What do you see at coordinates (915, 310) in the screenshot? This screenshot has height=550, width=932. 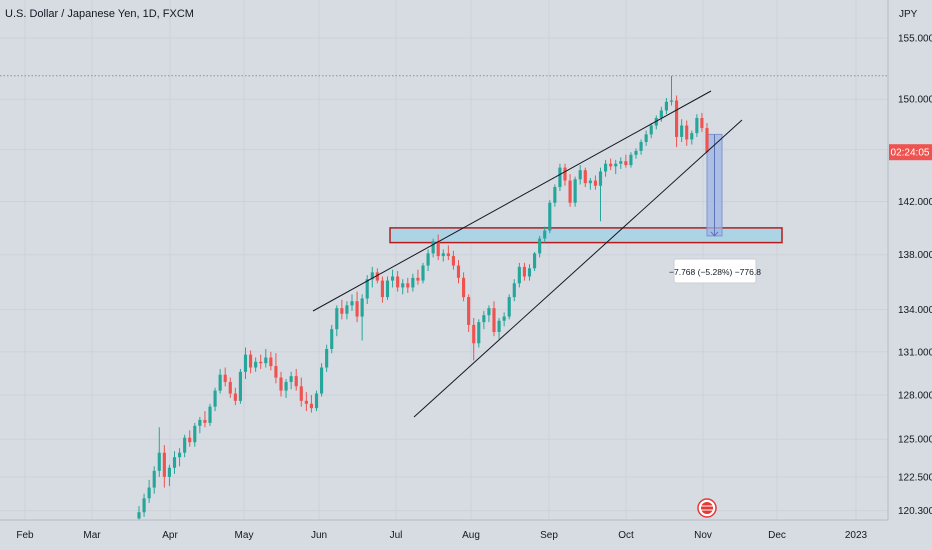 I see `y-tick-label: 134.000` at bounding box center [915, 310].